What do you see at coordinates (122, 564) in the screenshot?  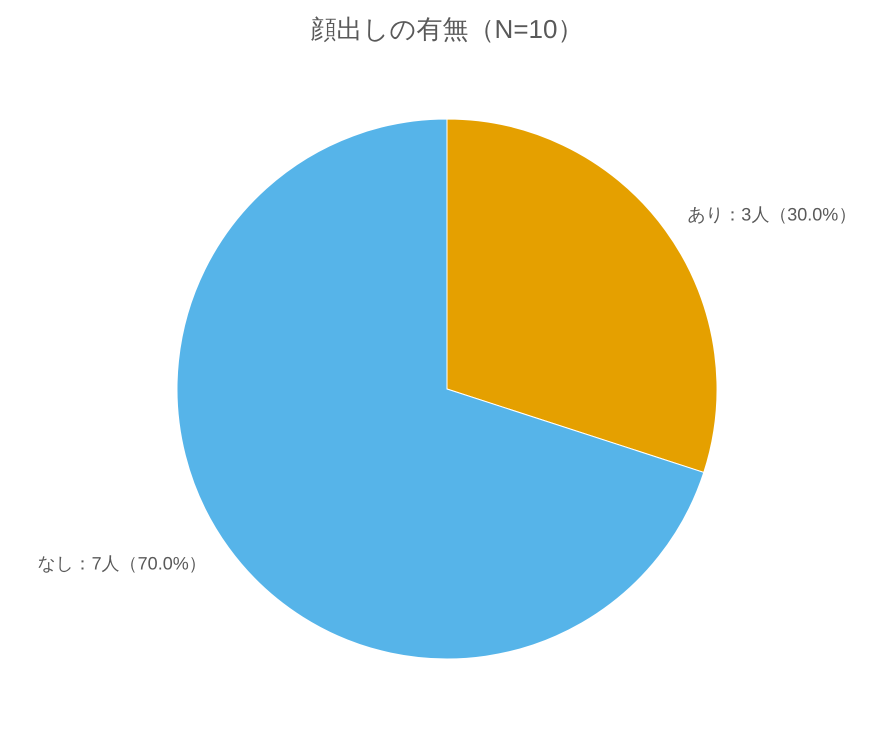 I see `slice-label: なし：7人（70.0%）` at bounding box center [122, 564].